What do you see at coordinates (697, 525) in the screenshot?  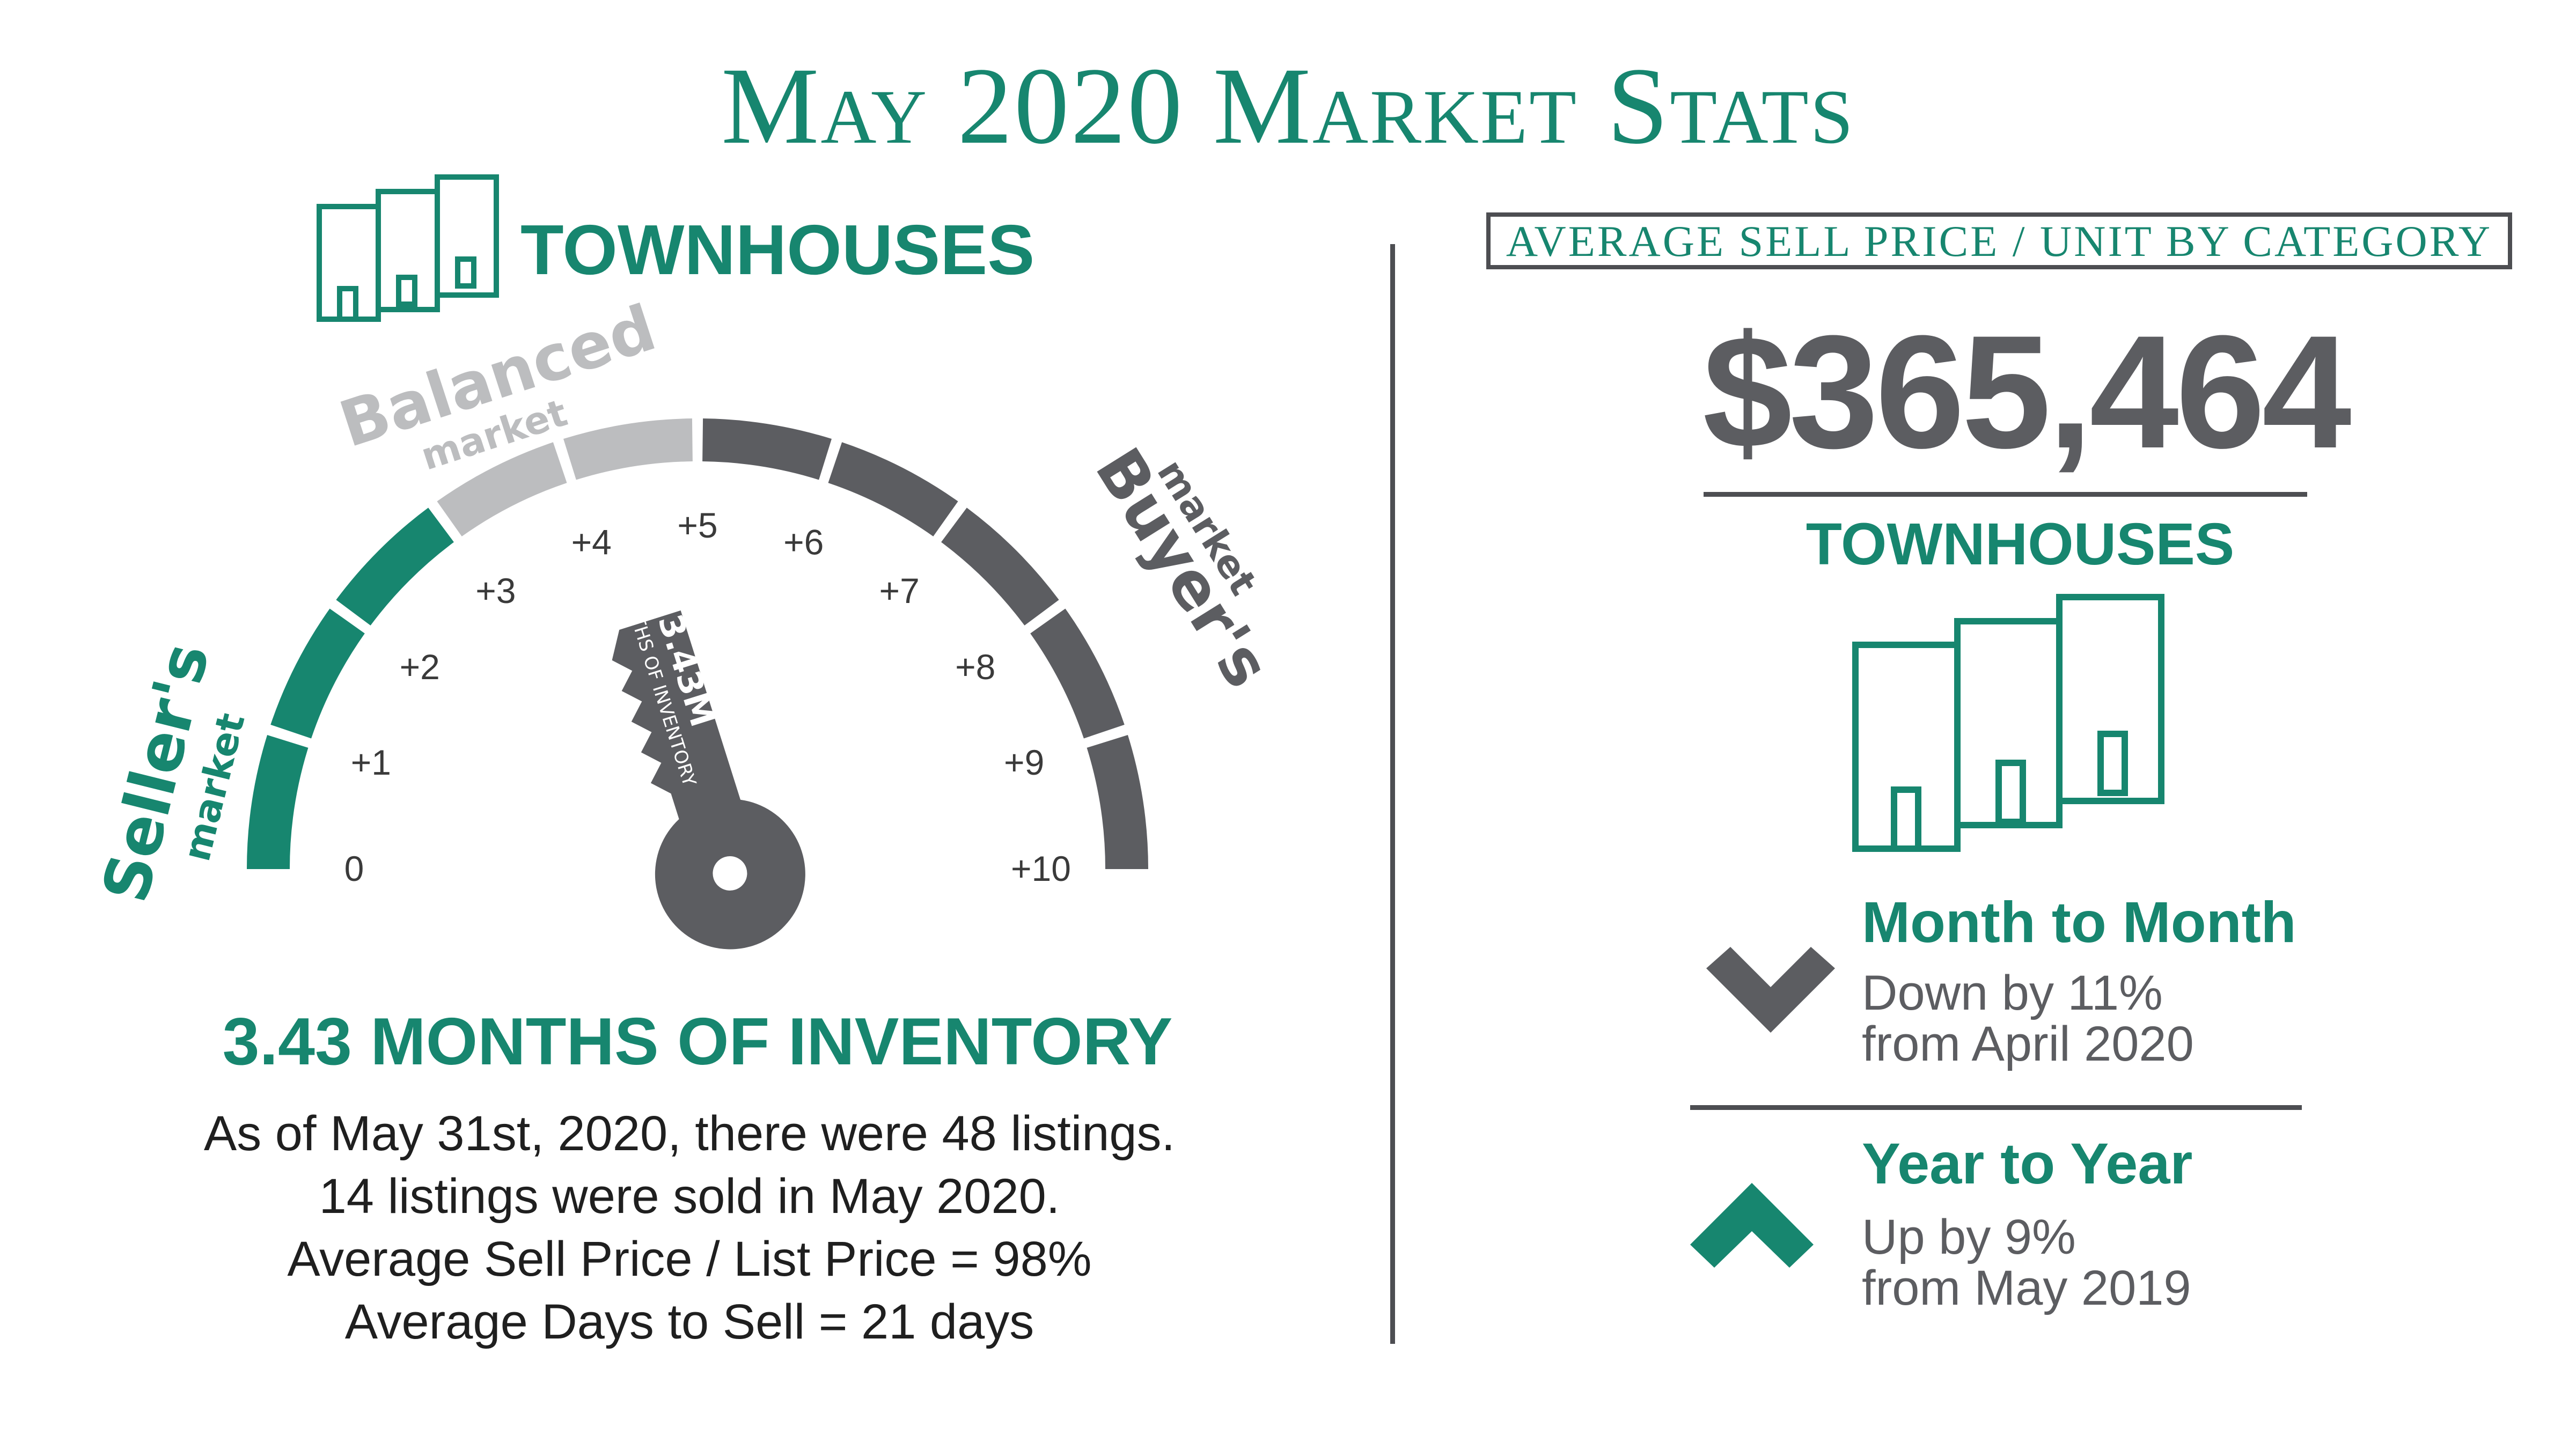 I see `gauge-tick-label: +5` at bounding box center [697, 525].